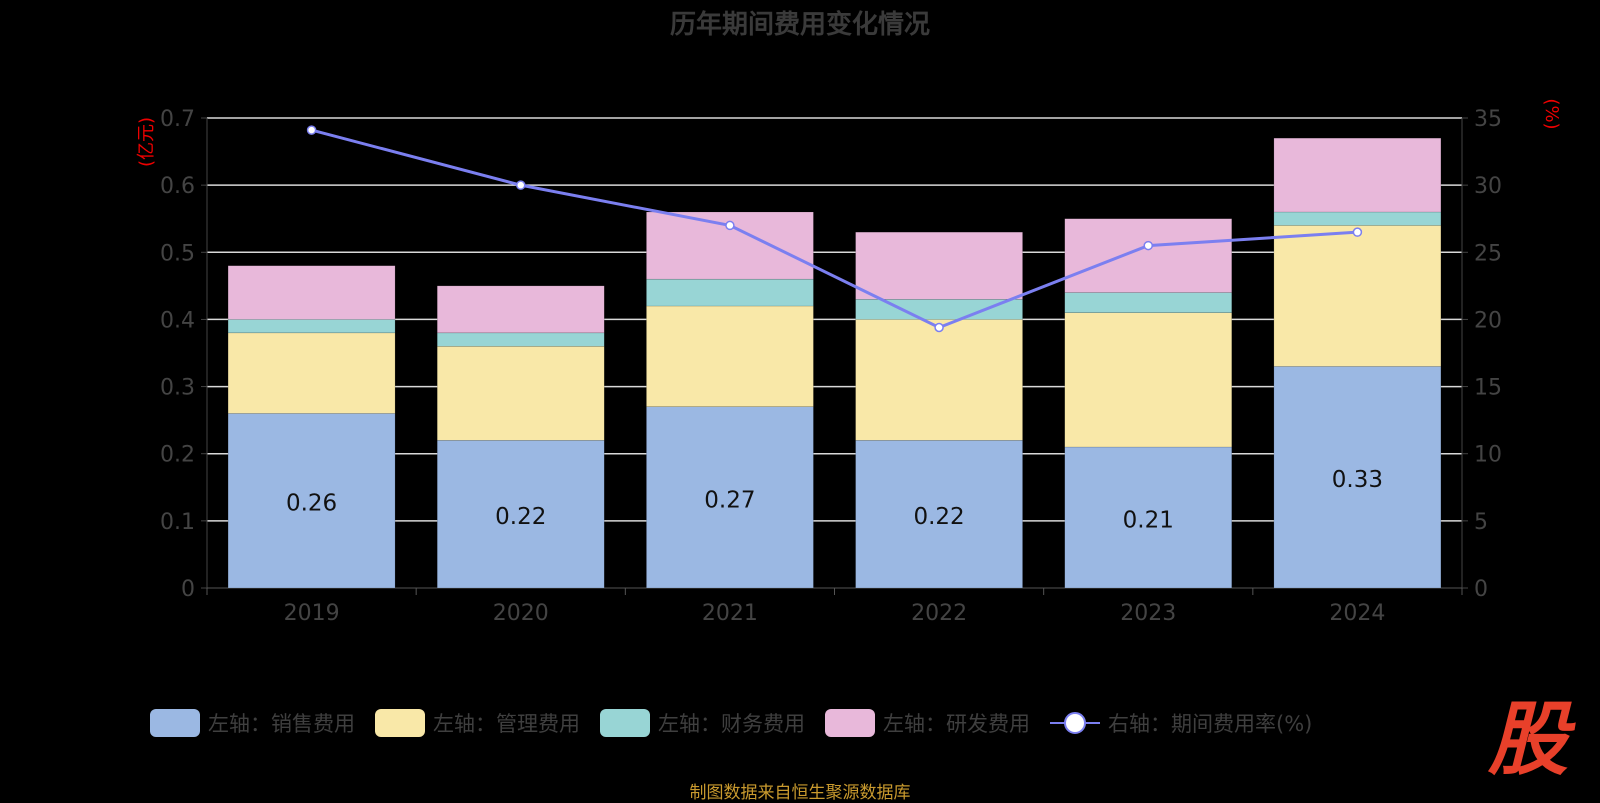 This screenshot has height=803, width=1600. I want to click on legend-item: 左轴：研发费用, so click(927, 723).